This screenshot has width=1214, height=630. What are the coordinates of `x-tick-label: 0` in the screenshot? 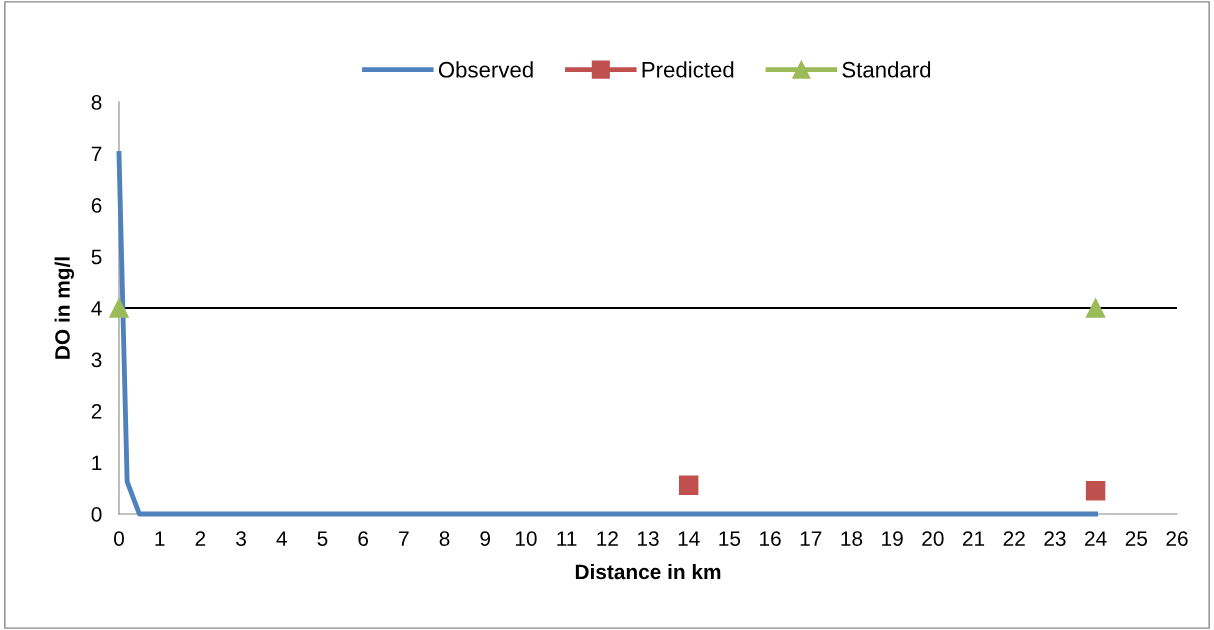 It's located at (119, 538).